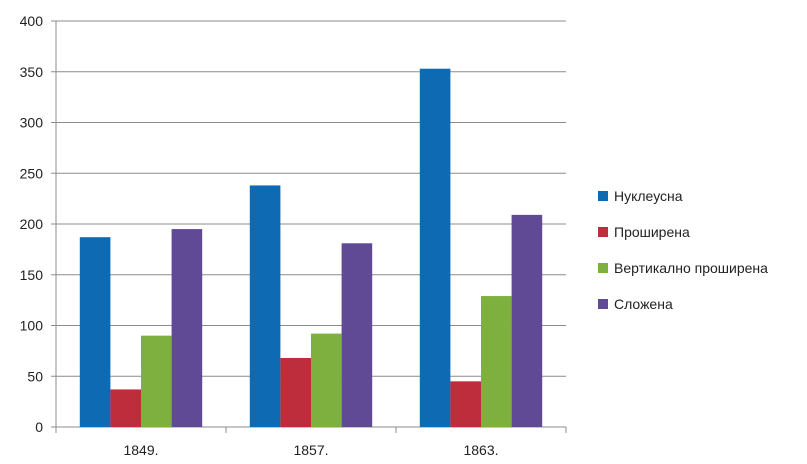 Image resolution: width=807 pixels, height=464 pixels. I want to click on x-tick-label: 1857., so click(310, 450).